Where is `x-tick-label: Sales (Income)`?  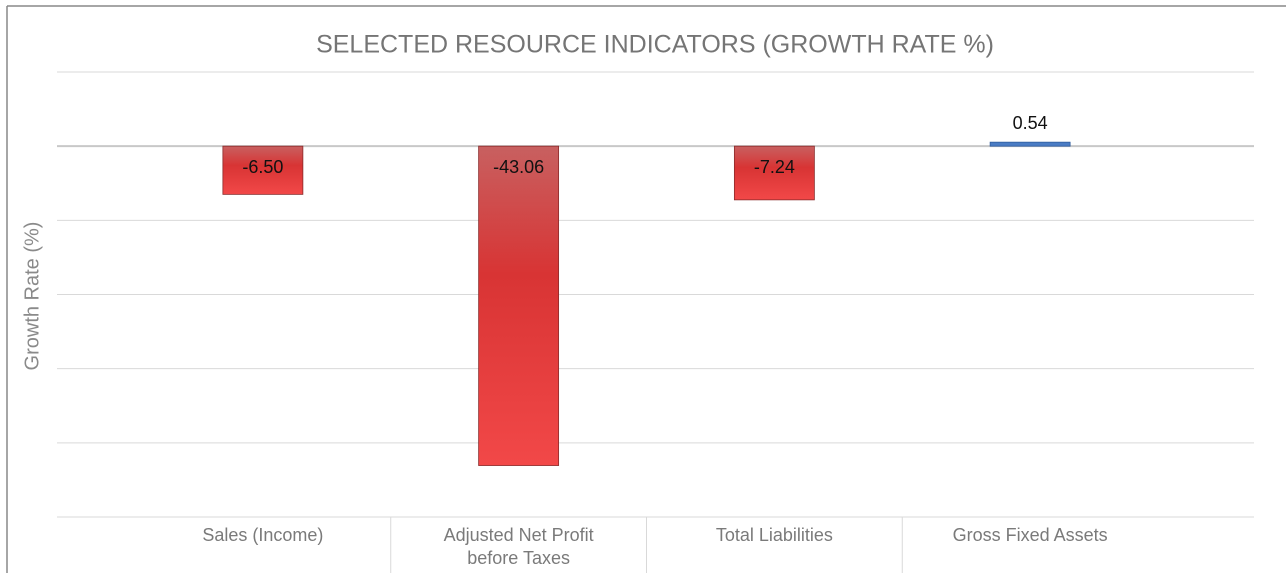 x-tick-label: Sales (Income) is located at coordinates (262, 535).